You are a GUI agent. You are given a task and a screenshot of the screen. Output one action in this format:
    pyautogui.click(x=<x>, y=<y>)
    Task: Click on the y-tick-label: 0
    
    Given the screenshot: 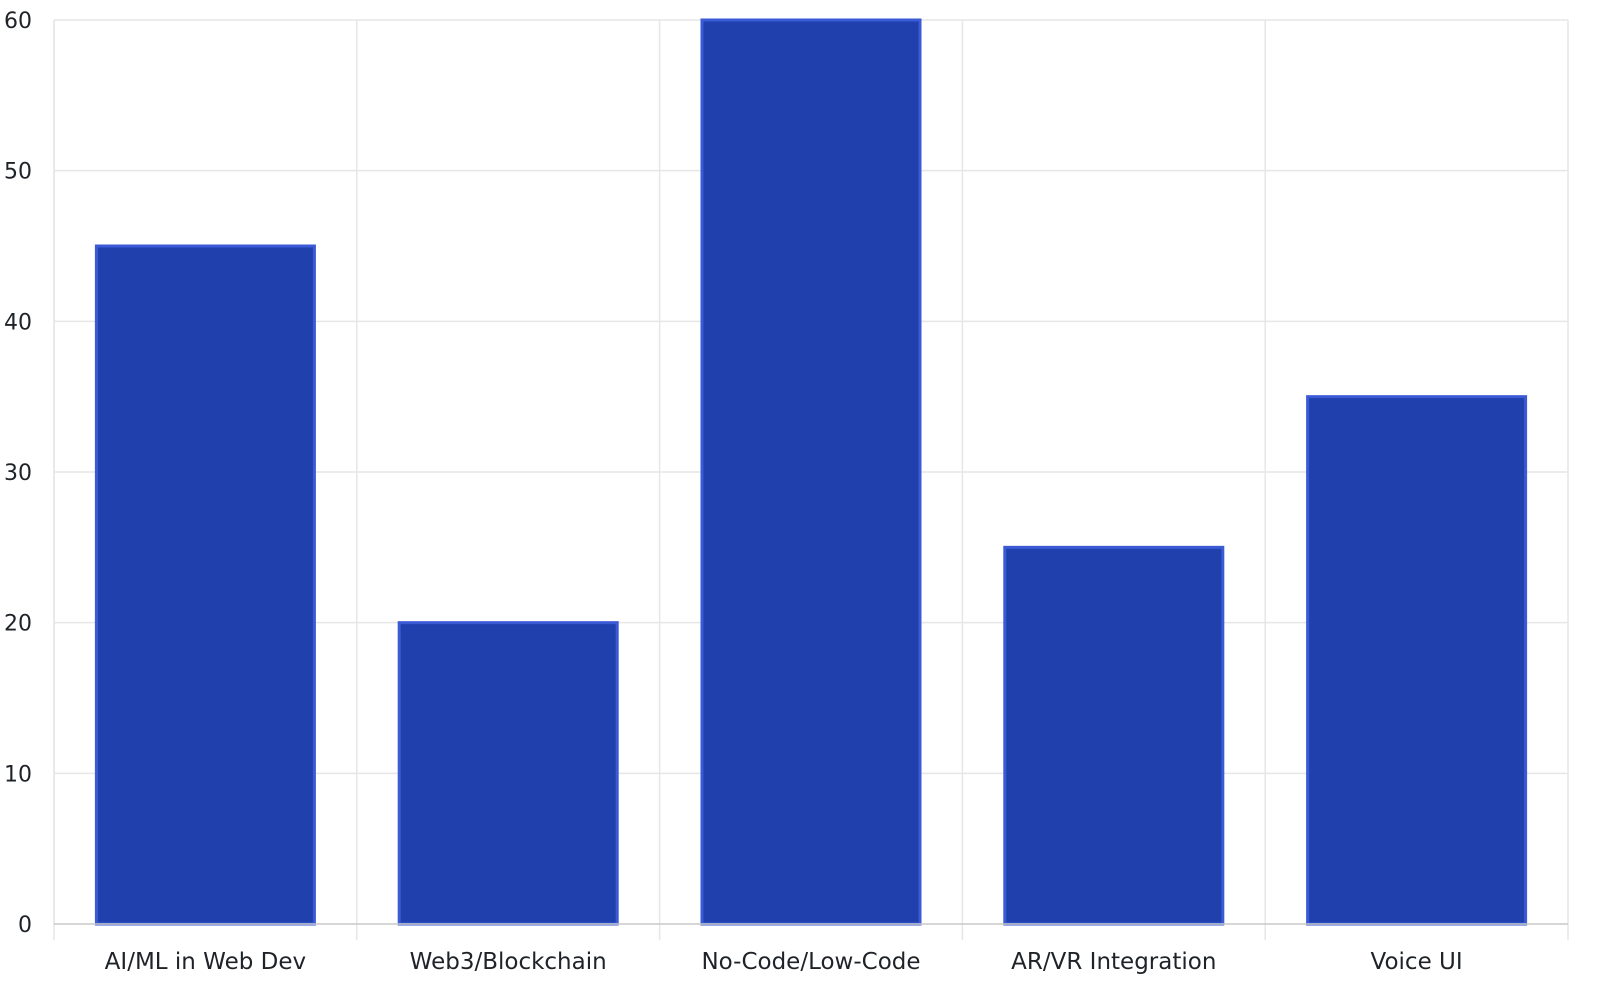 What is the action you would take?
    pyautogui.click(x=25, y=925)
    